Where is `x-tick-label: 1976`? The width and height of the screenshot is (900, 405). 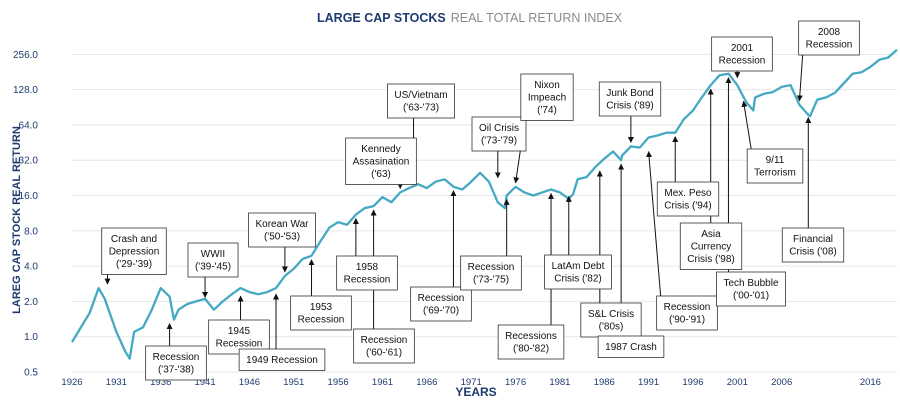 x-tick-label: 1976 is located at coordinates (515, 382).